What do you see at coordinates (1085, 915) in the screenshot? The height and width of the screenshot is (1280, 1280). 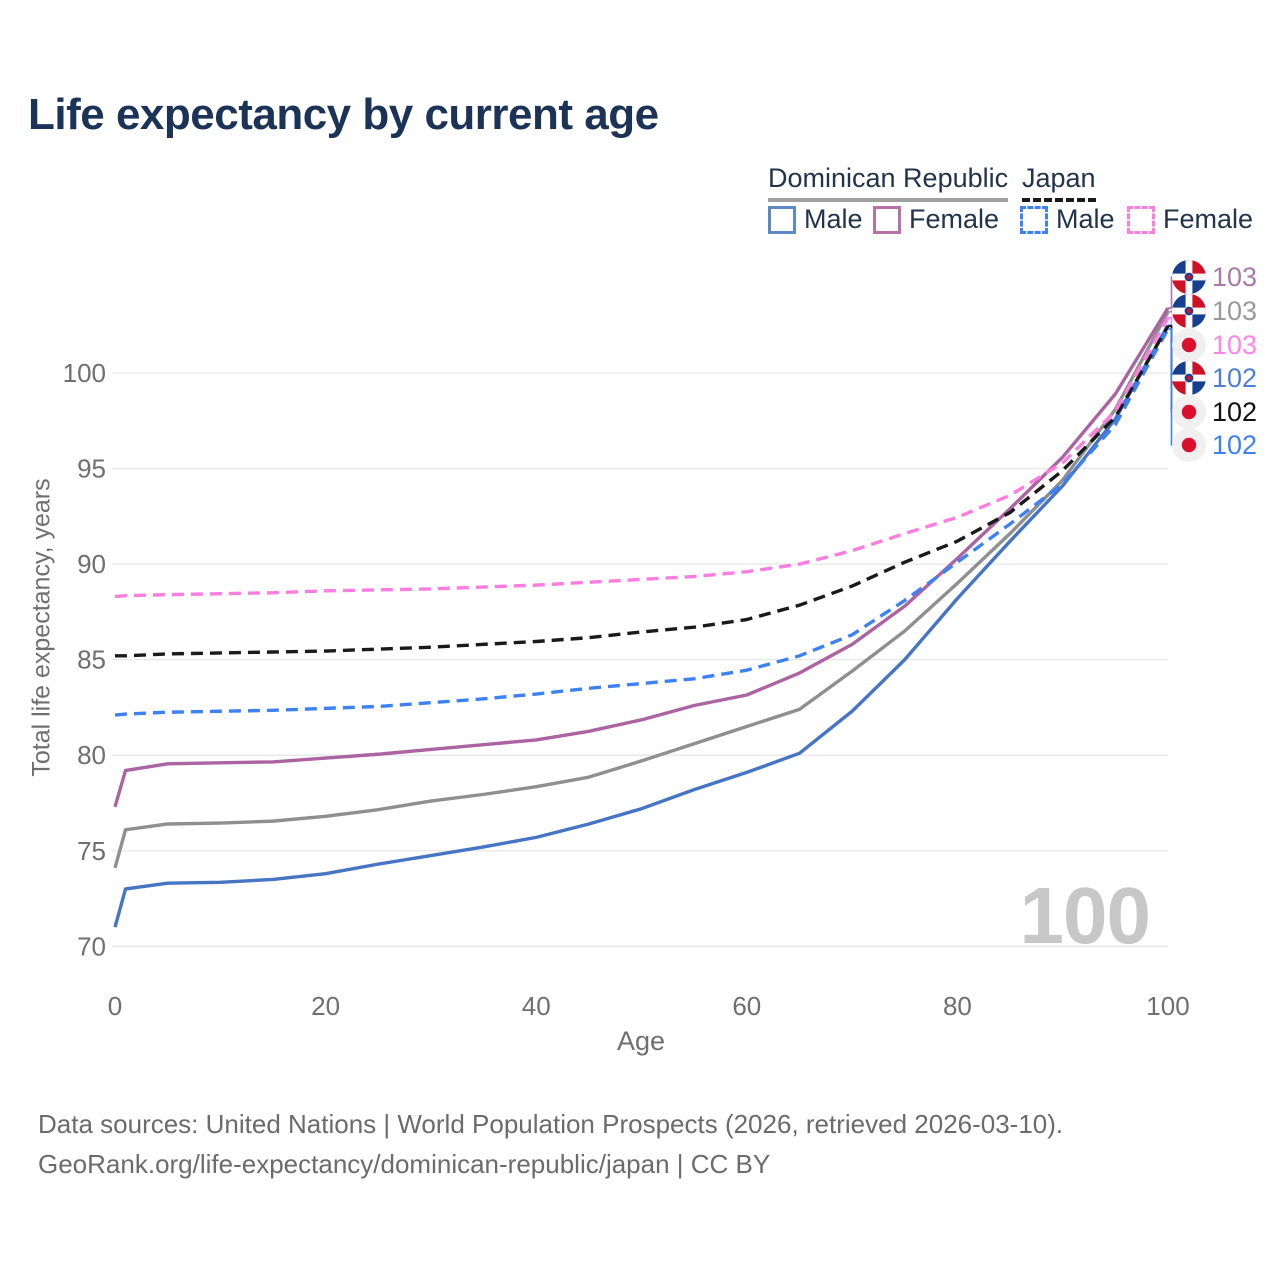 I see `current-age-watermark: 100` at bounding box center [1085, 915].